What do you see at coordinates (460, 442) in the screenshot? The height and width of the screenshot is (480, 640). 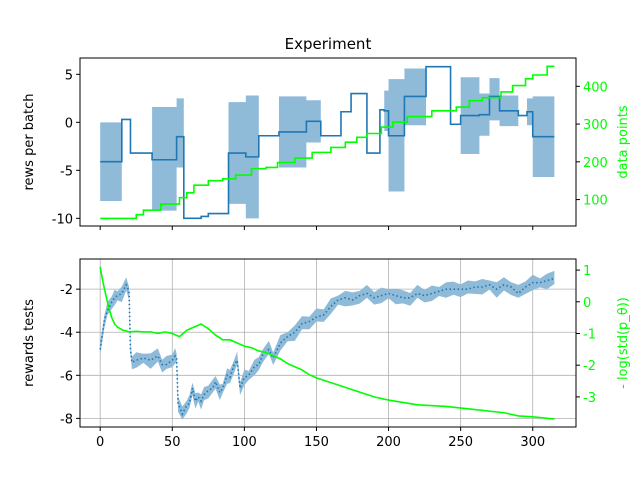 I see `bottom-xtick-label: 250` at bounding box center [460, 442].